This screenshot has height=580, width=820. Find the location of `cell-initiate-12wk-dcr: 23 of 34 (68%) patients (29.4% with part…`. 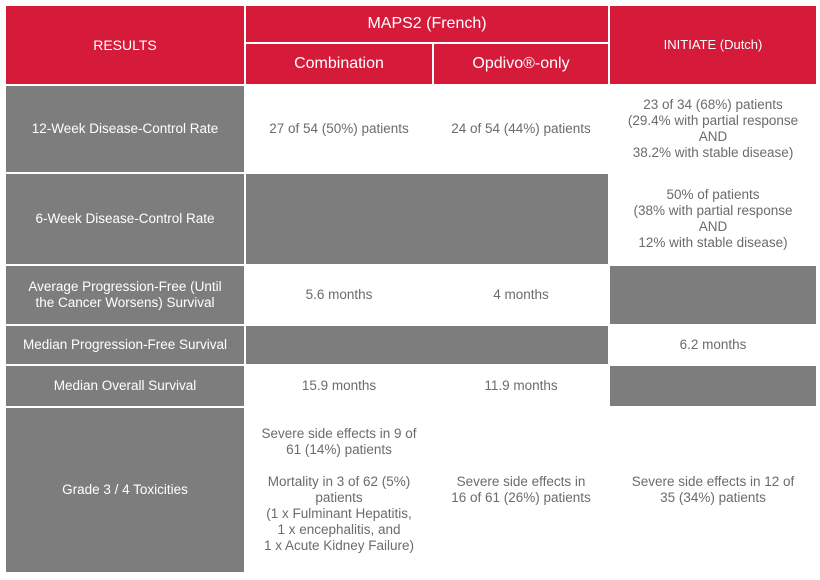

cell-initiate-12wk-dcr: 23 of 34 (68%) patients (29.4% with part… is located at coordinates (713, 129).